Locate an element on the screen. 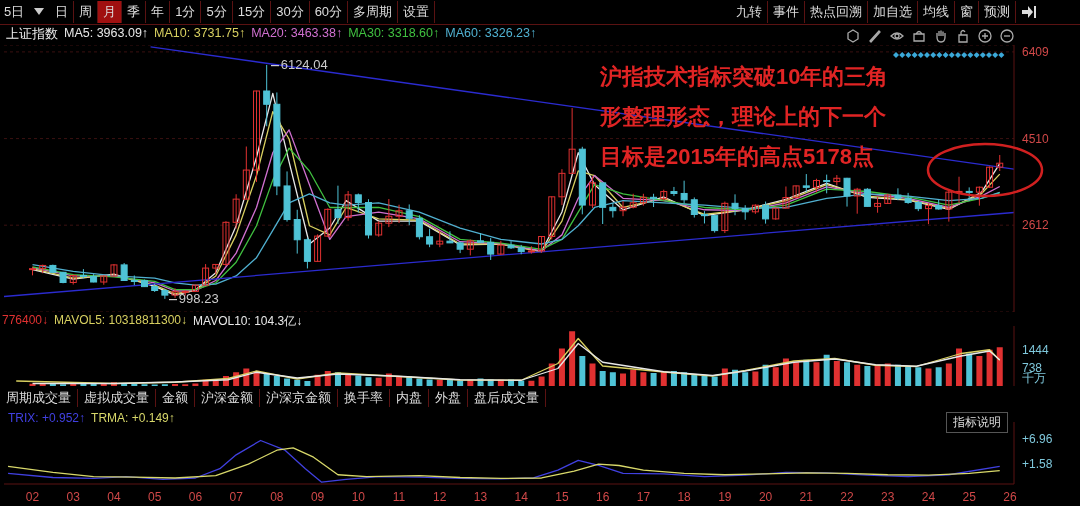  text: 15分 is located at coordinates (252, 12).